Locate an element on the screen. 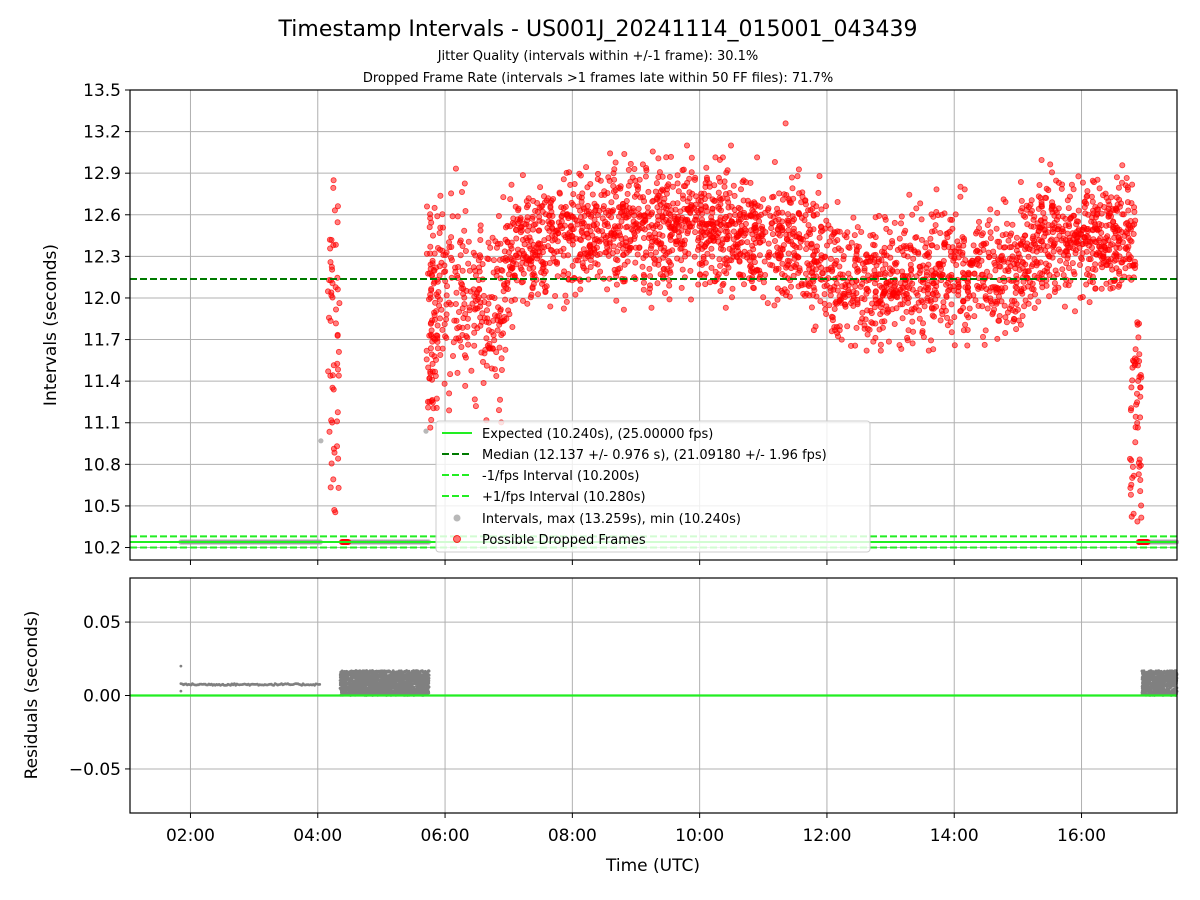 The height and width of the screenshot is (900, 1200). intervals-y-axis-label: Intervals (seconds) is located at coordinates (51, 325).